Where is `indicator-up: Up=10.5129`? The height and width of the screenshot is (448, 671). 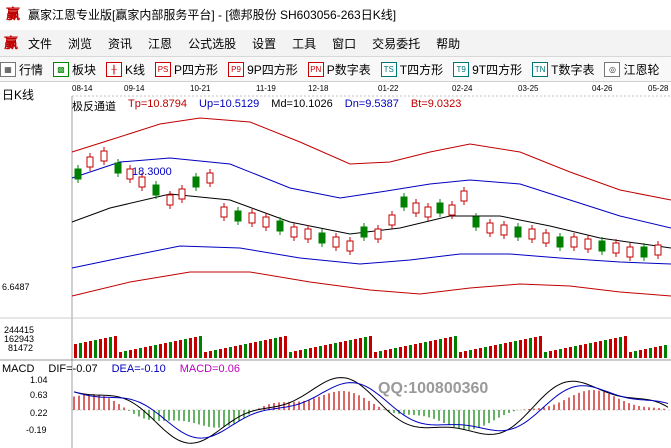
indicator-up: Up=10.5129 is located at coordinates (229, 104).